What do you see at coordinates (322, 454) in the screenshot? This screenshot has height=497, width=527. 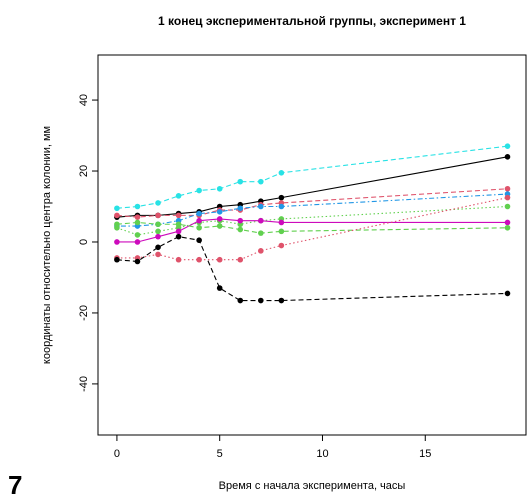 I see `x-tick-label: 10` at bounding box center [322, 454].